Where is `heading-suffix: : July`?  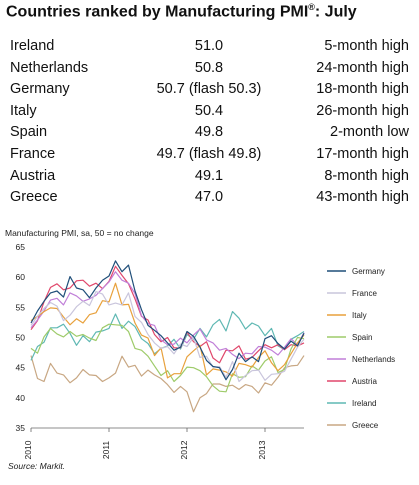 heading-suffix: : July is located at coordinates (335, 12).